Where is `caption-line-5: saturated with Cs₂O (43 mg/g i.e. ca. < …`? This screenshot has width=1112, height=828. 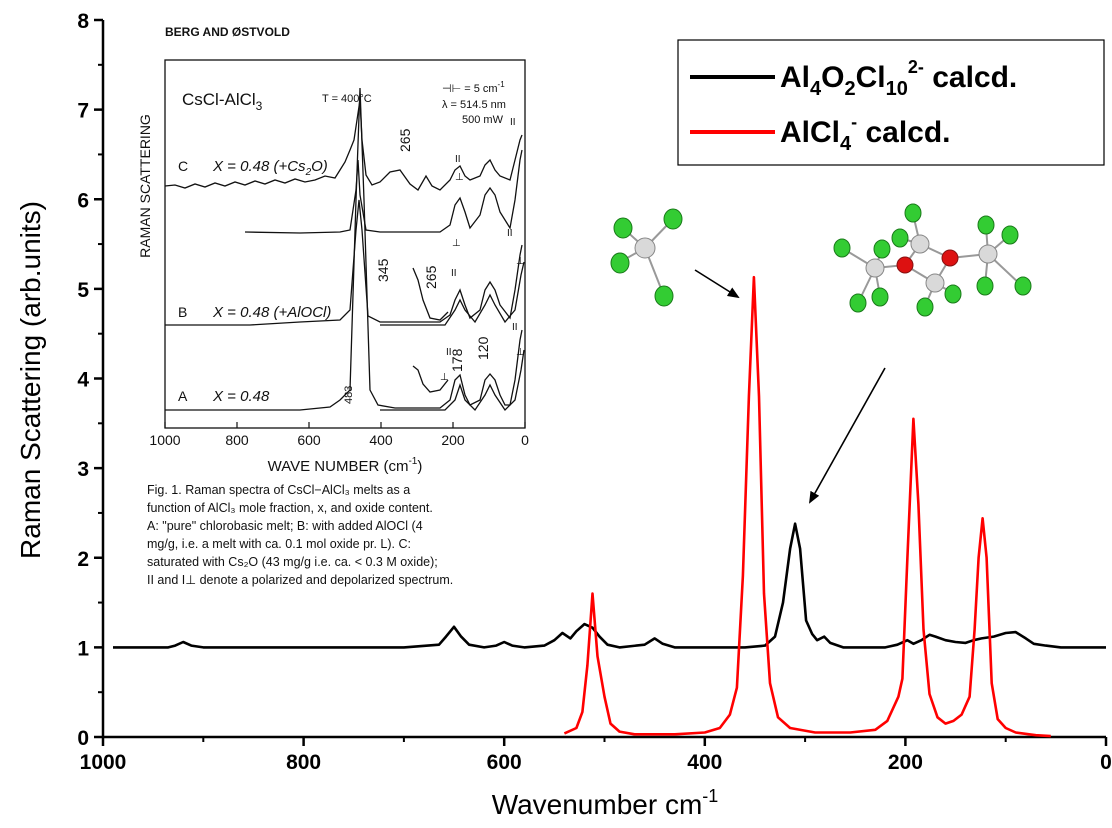
caption-line-5: saturated with Cs₂O (43 mg/g i.e. ca. < … is located at coordinates (292, 562).